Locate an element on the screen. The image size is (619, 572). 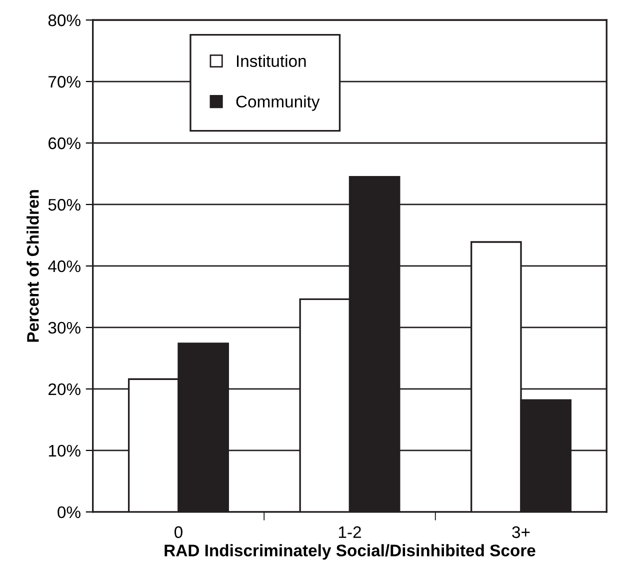
y-axis-title: Percent of Children is located at coordinates (32, 266).